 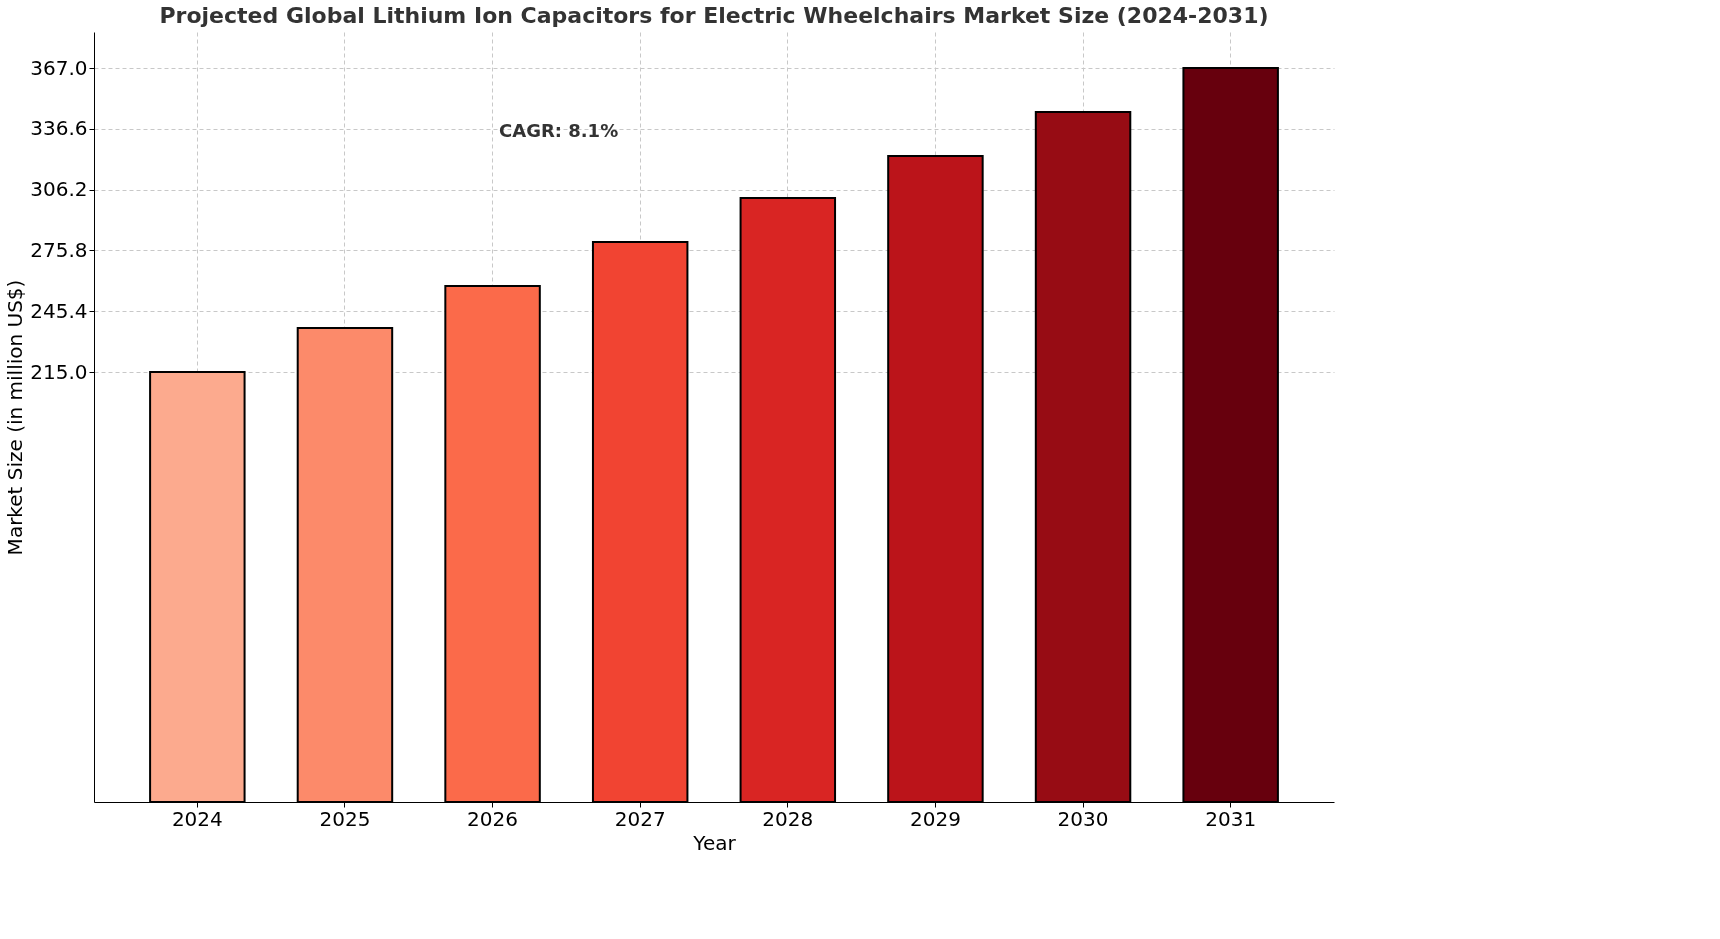 What do you see at coordinates (714, 15) in the screenshot?
I see `chart-title: Projected Global Lithium Ion Capacitors for Electric Wheelchairs Market Size (2024-2031)` at bounding box center [714, 15].